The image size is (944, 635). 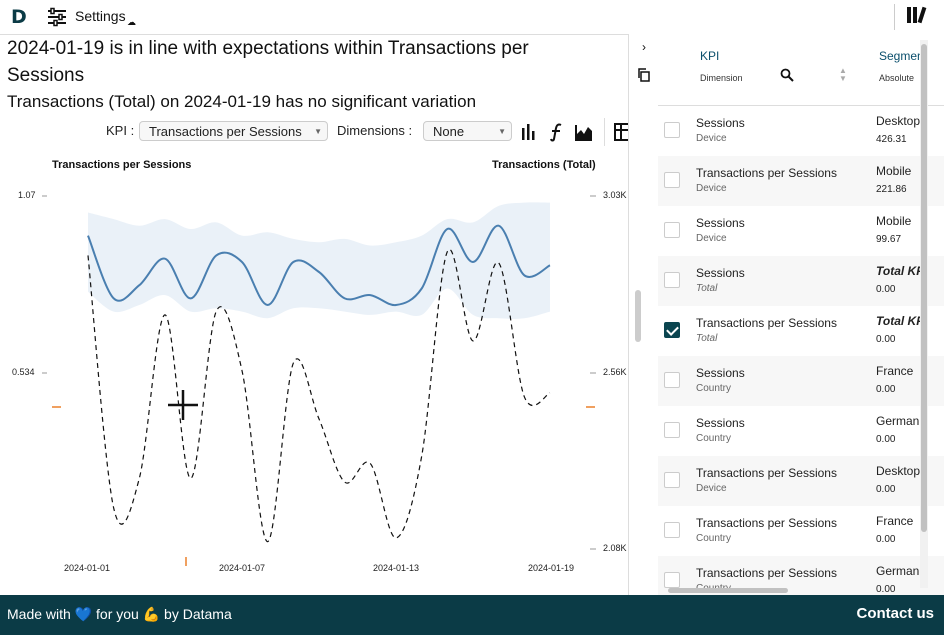 What do you see at coordinates (901, 56) in the screenshot?
I see `column-header-segment: Segmen` at bounding box center [901, 56].